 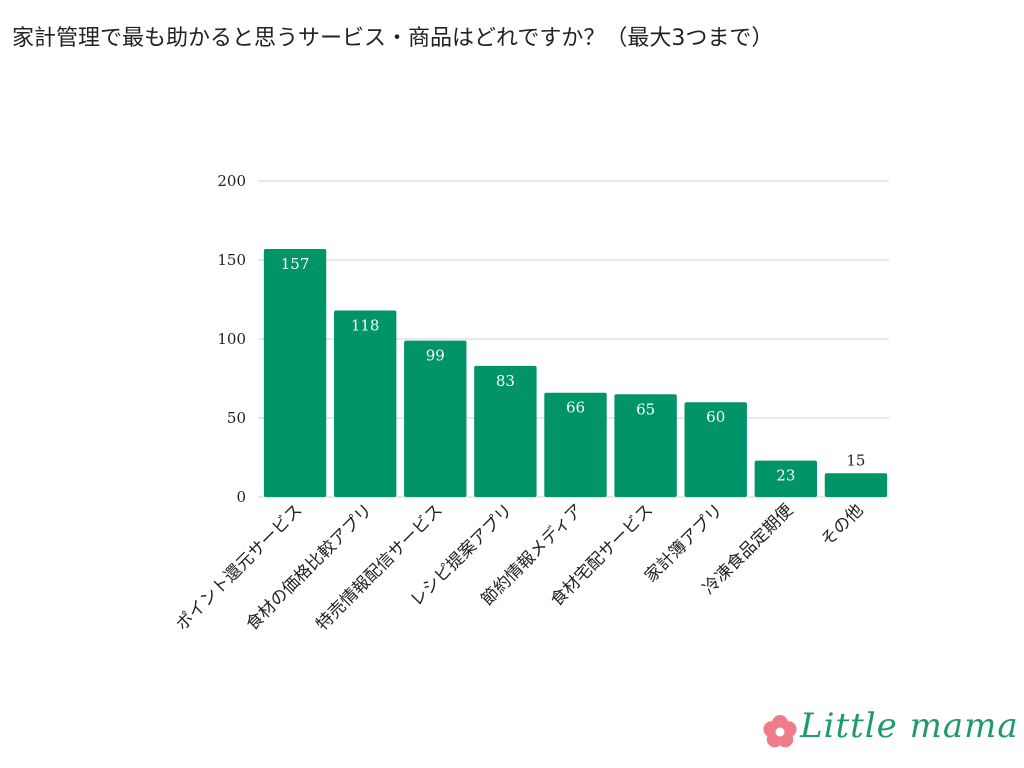 I want to click on bar-value-label: 23, so click(x=785, y=476).